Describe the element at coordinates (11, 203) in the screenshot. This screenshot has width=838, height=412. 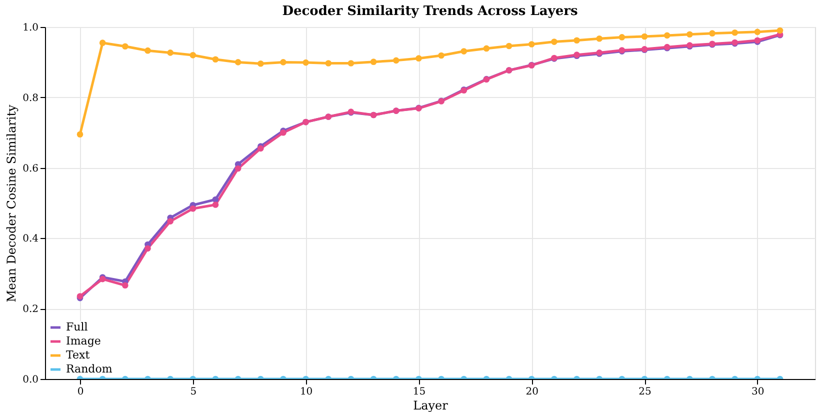
I see `y-axis-title: Mean Decoder Cosine Similarity` at that location.